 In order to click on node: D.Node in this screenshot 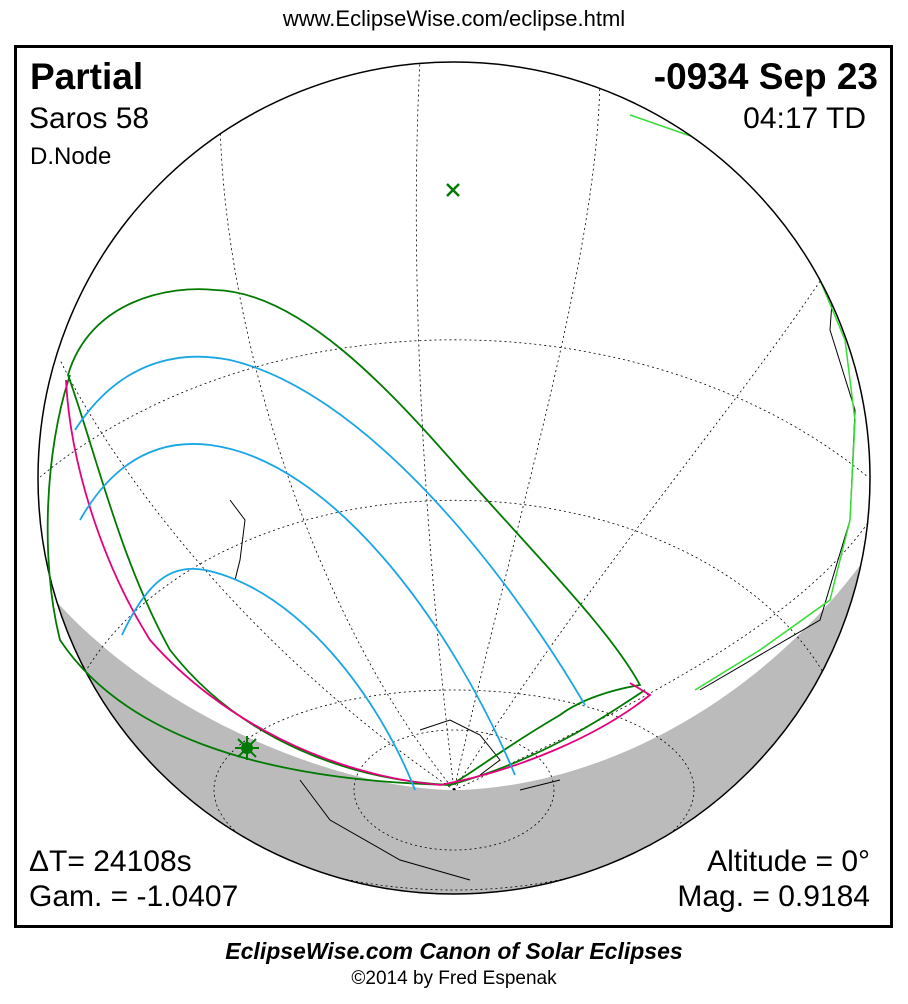, I will do `click(71, 156)`.